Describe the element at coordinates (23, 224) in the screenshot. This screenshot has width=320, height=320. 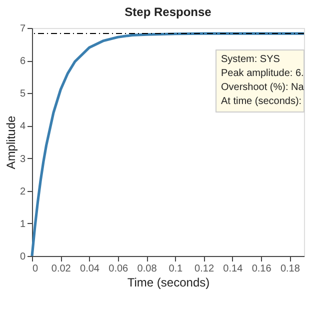
I see `y-tick-label: 1` at that location.